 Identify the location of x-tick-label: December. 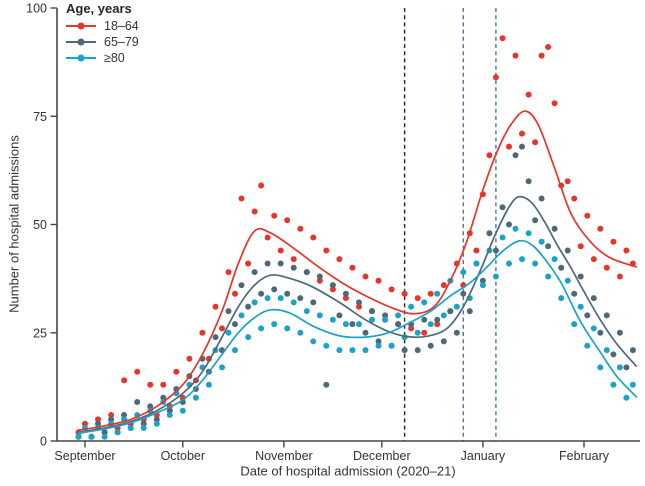
(382, 456).